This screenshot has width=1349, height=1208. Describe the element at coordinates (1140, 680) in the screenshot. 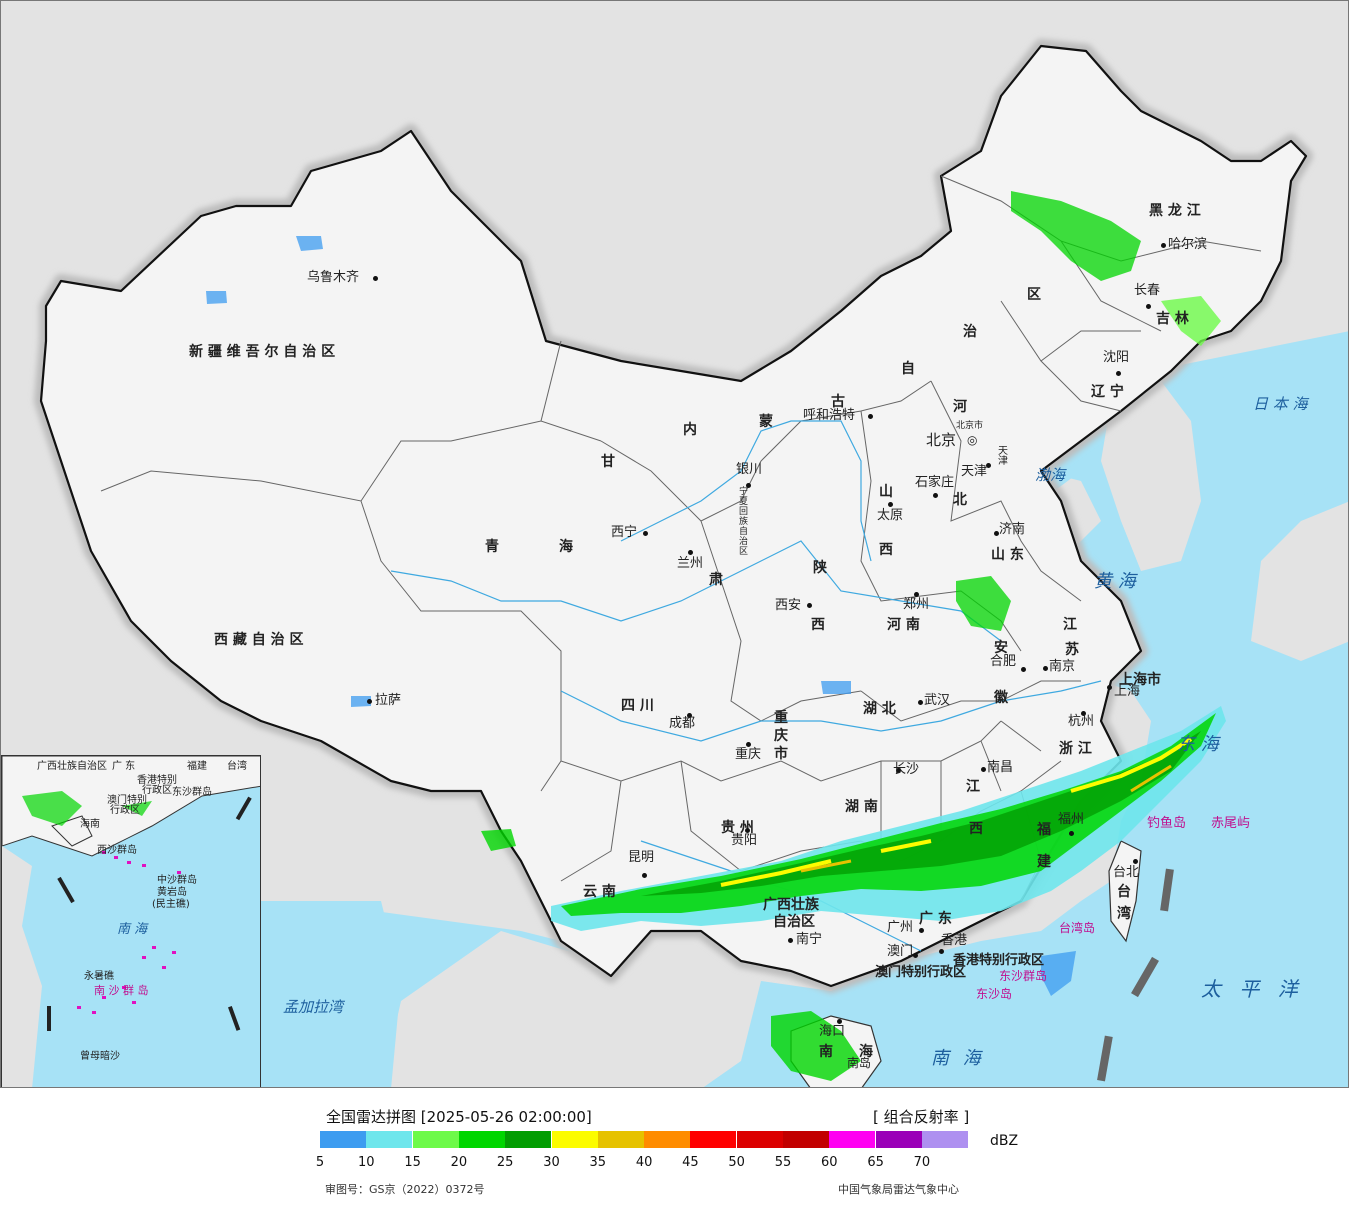

I see `province-shanghai: 上海市` at that location.